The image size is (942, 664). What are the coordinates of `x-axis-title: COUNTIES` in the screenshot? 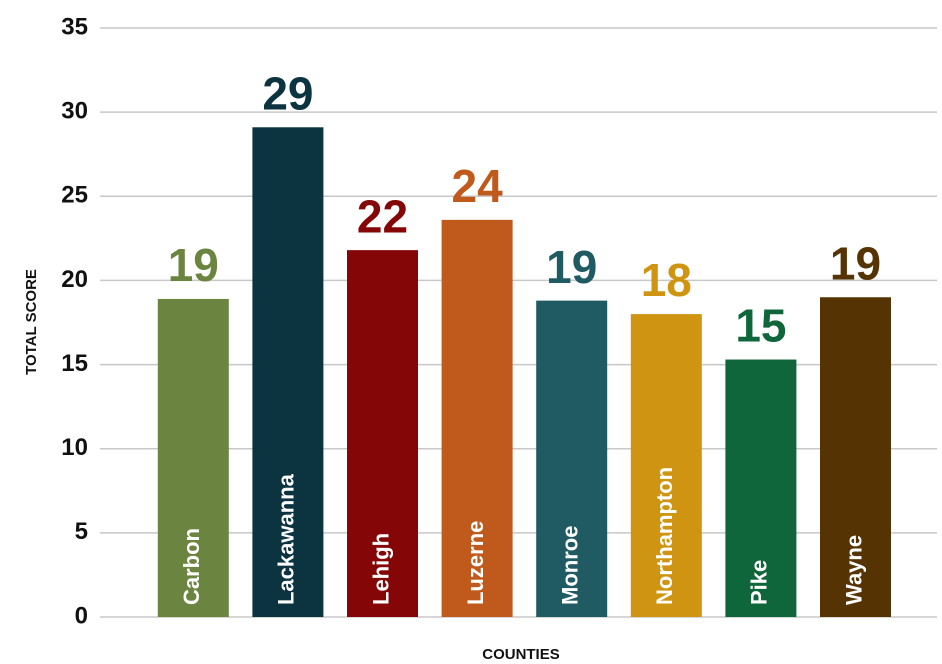 It's located at (521, 654).